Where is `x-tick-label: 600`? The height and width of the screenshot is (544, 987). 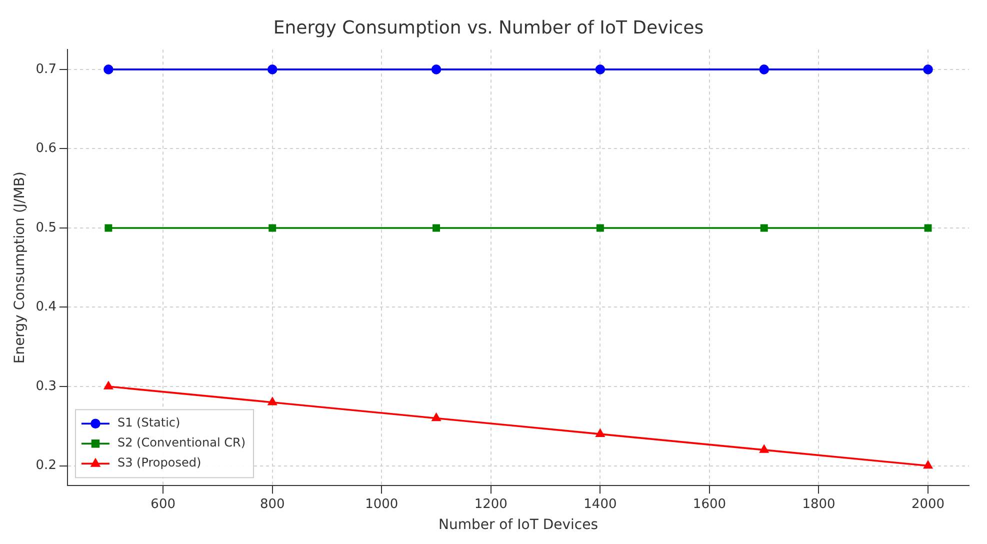
x-tick-label: 600 is located at coordinates (163, 504).